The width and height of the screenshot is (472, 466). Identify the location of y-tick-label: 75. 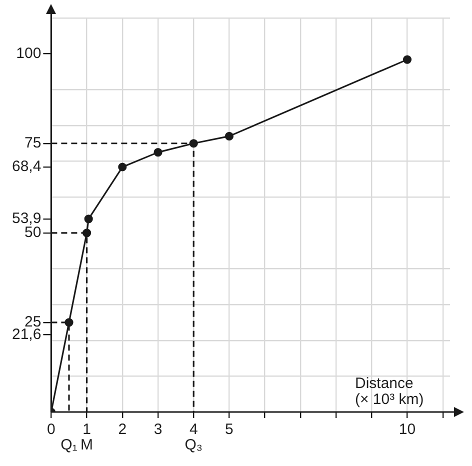
(33, 143).